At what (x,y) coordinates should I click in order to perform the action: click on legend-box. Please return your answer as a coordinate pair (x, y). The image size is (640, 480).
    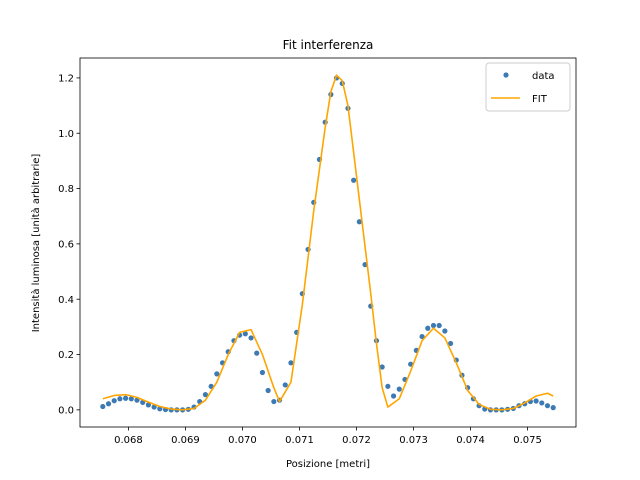
    Looking at the image, I should click on (528, 87).